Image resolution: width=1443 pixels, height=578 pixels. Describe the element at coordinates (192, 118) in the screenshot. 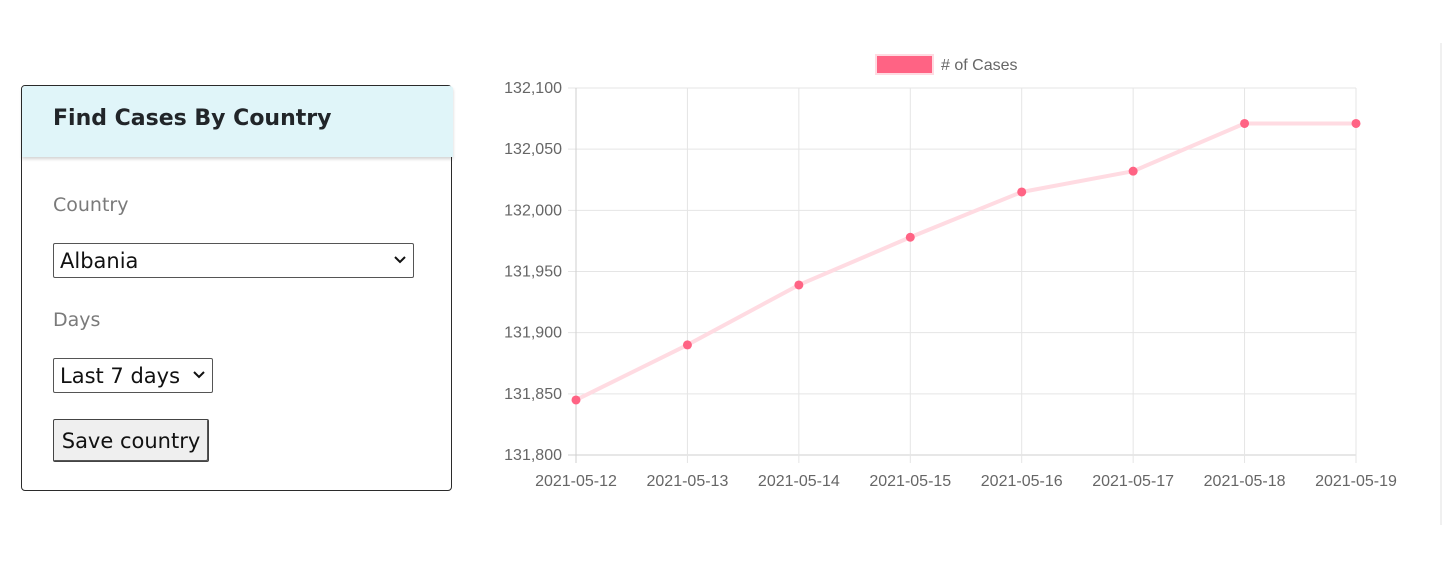

I see `card-title: Find Cases By Country` at that location.